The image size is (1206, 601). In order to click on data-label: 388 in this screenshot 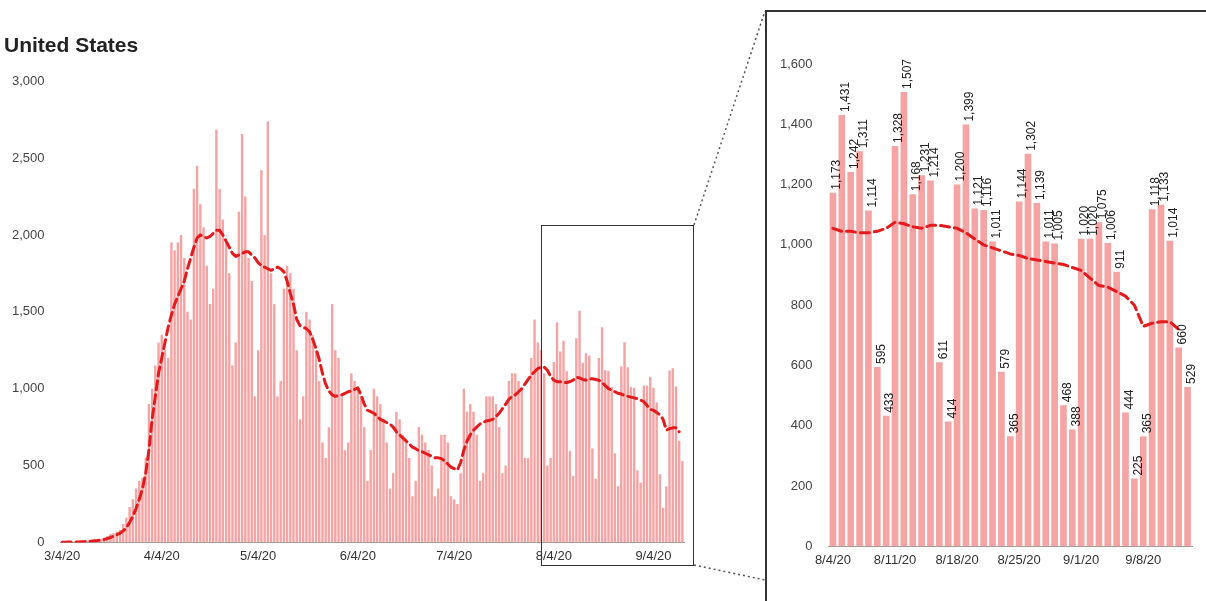, I will do `click(1075, 416)`.